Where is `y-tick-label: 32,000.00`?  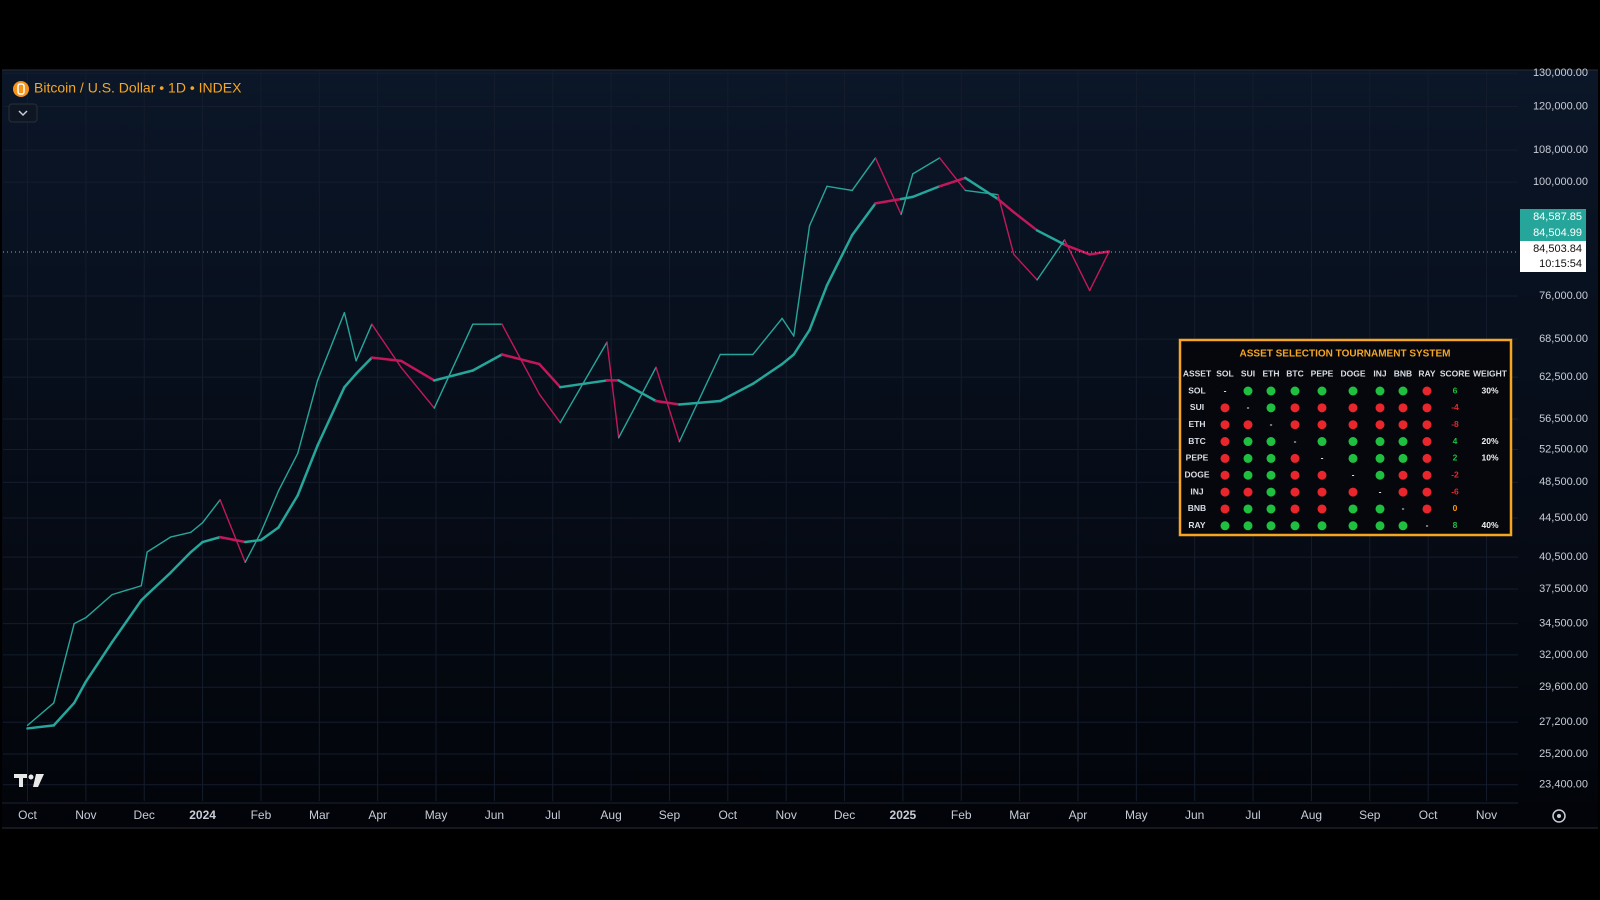 y-tick-label: 32,000.00 is located at coordinates (1563, 655).